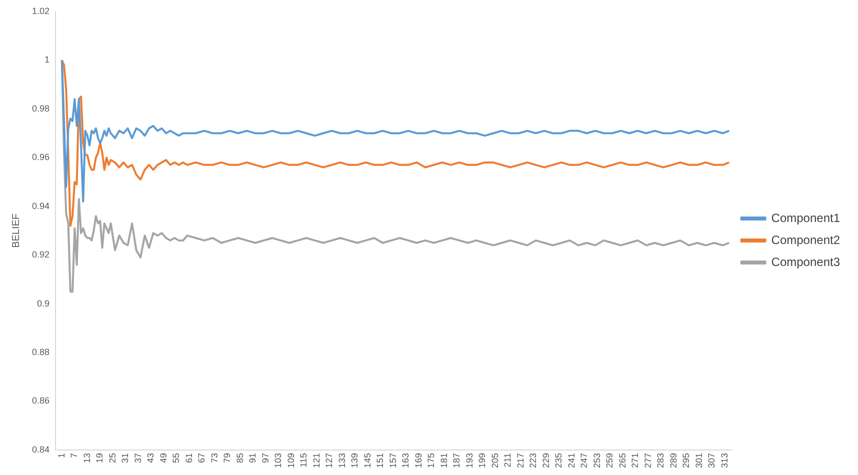 The height and width of the screenshot is (475, 858). Describe the element at coordinates (393, 460) in the screenshot. I see `x-tick-label: 157` at that location.